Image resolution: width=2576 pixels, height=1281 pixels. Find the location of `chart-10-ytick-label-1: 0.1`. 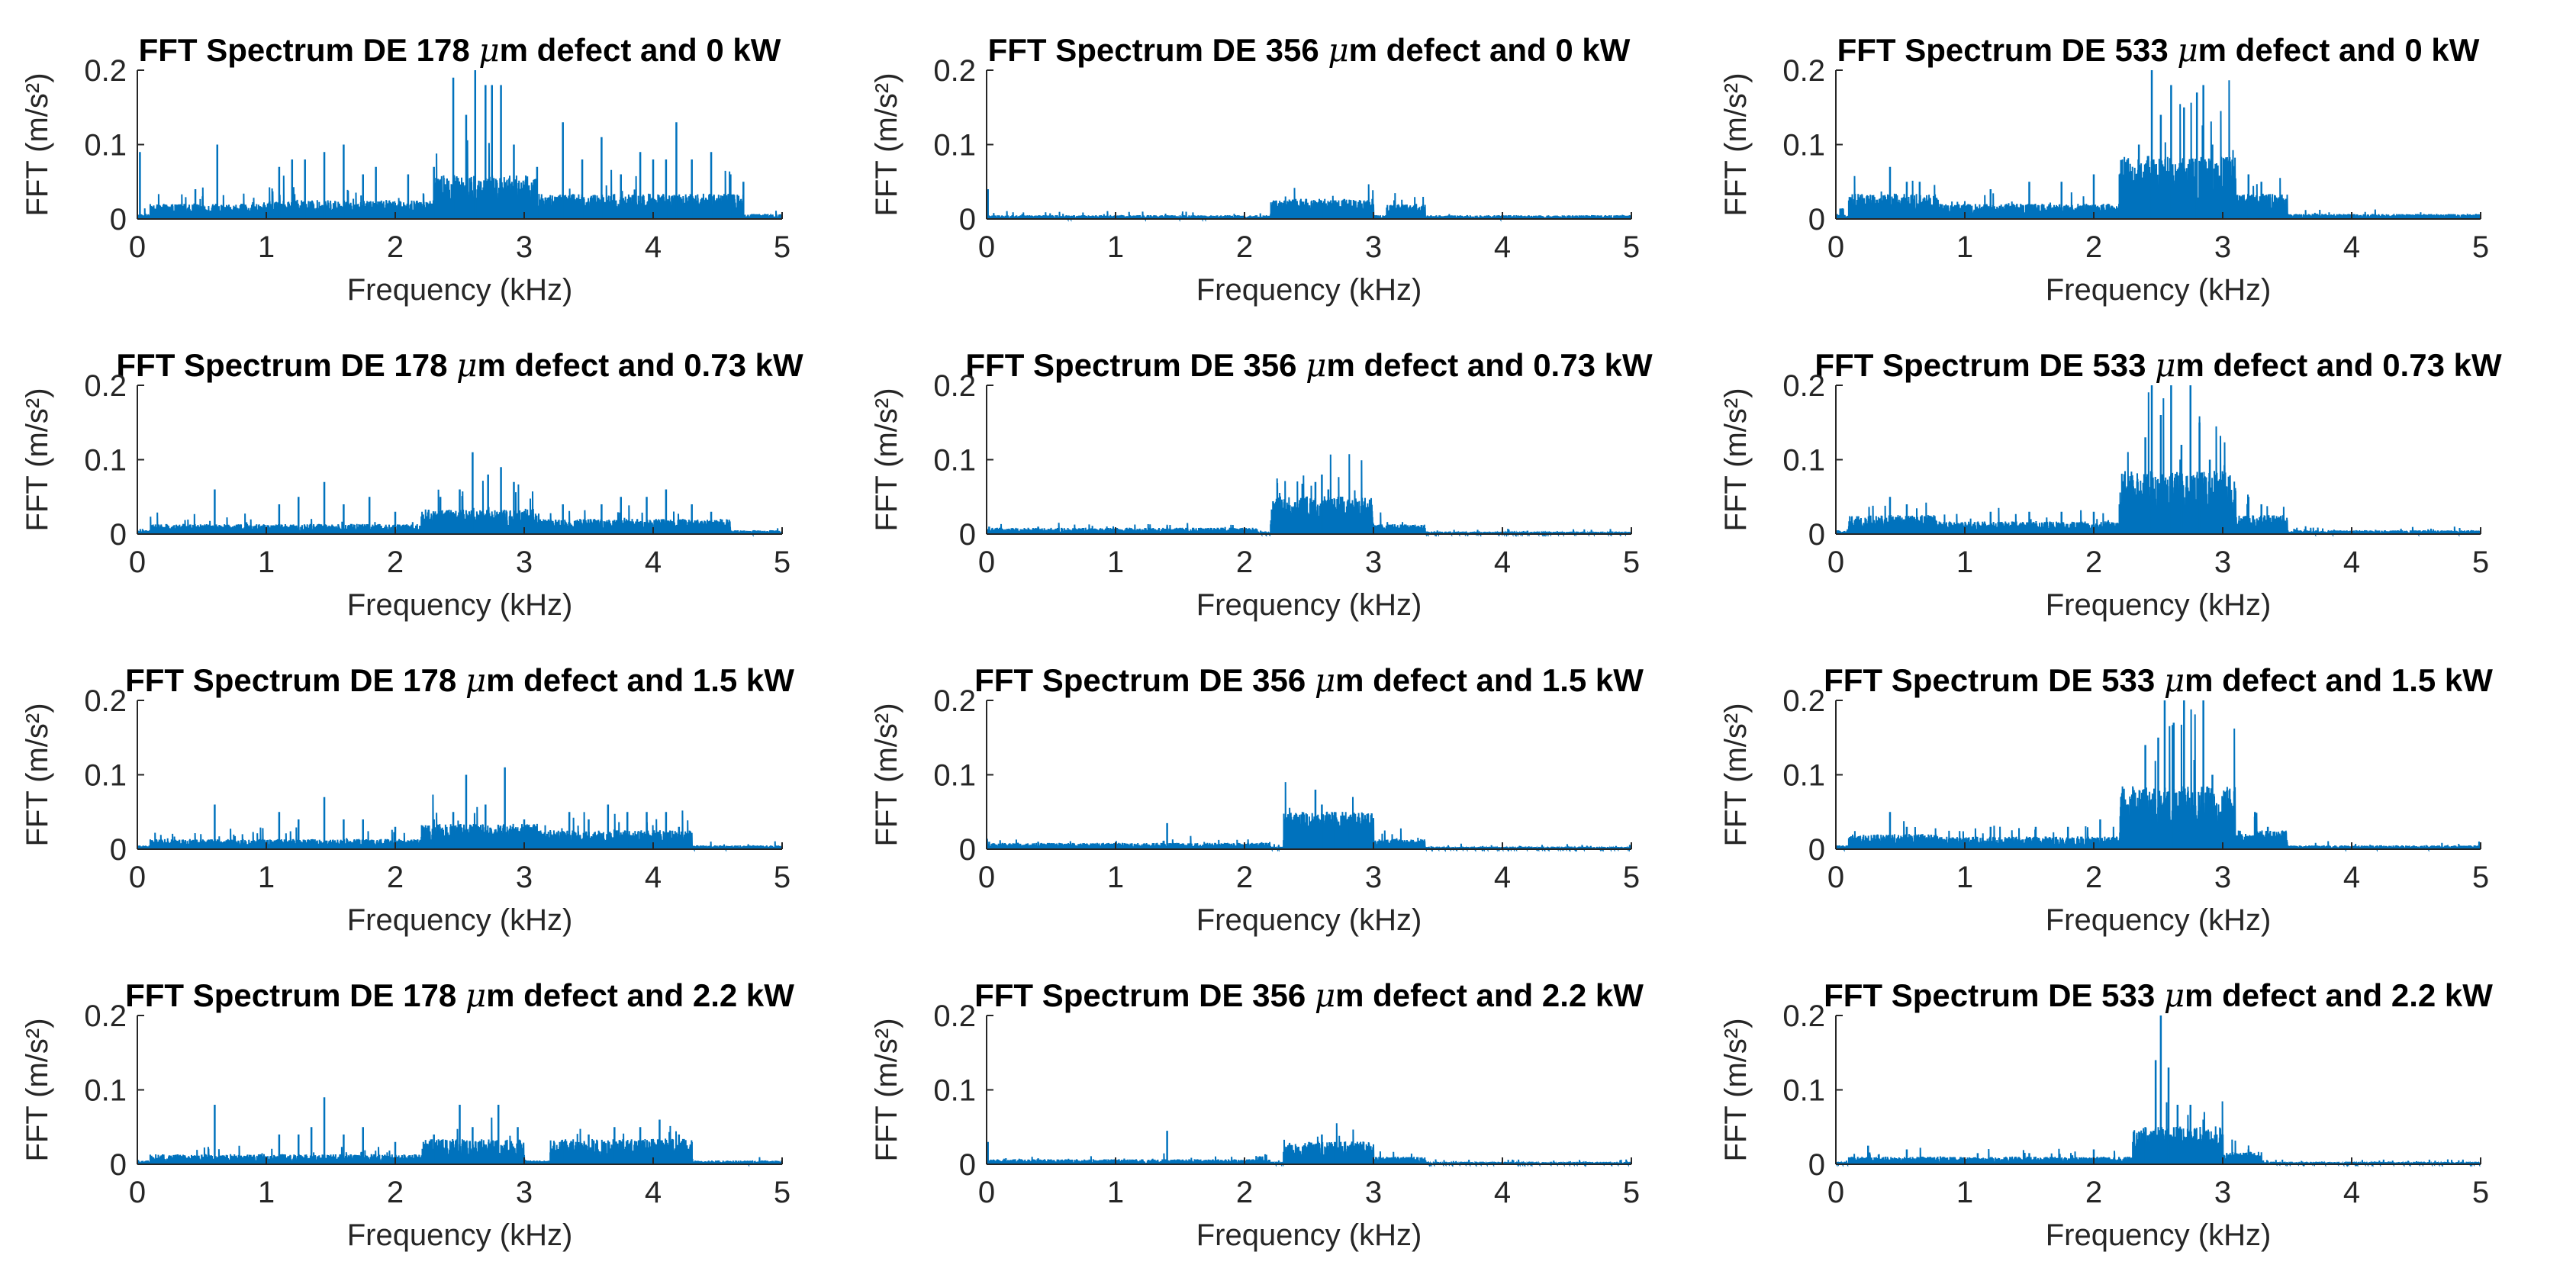

chart-10-ytick-label-1: 0.1 is located at coordinates (954, 1091).